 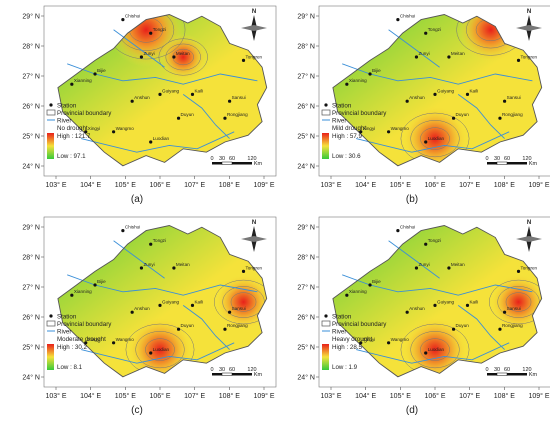 I want to click on station-name: Chishui, so click(x=407, y=227).